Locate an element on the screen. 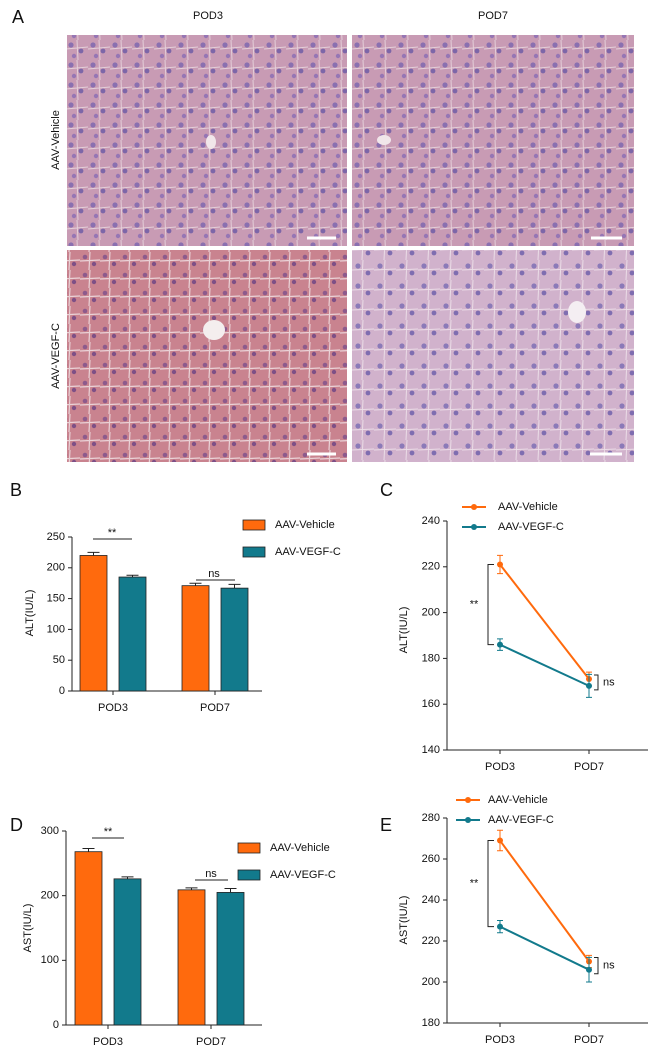  column-label: POD3 is located at coordinates (208, 16).